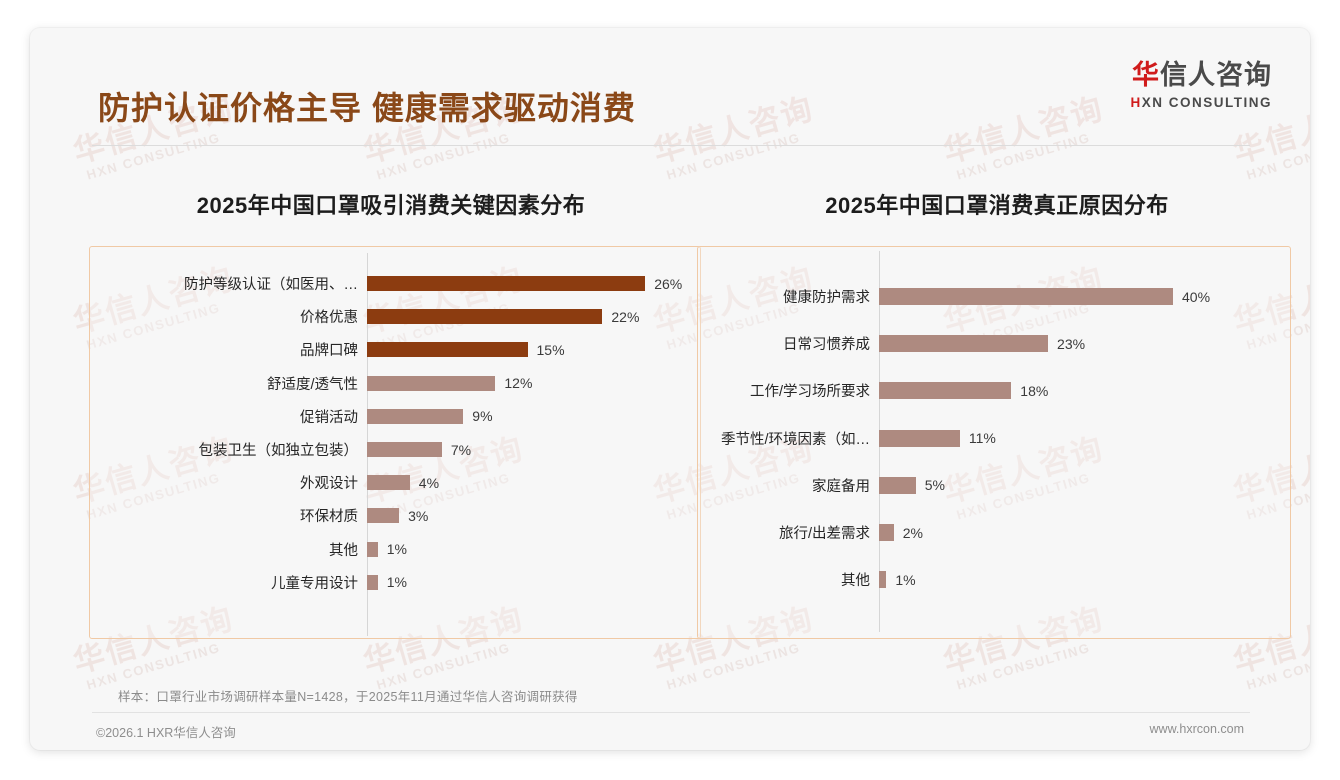 The image size is (1340, 780). Describe the element at coordinates (1136, 102) in the screenshot. I see `logo-h-glyph: H` at that location.